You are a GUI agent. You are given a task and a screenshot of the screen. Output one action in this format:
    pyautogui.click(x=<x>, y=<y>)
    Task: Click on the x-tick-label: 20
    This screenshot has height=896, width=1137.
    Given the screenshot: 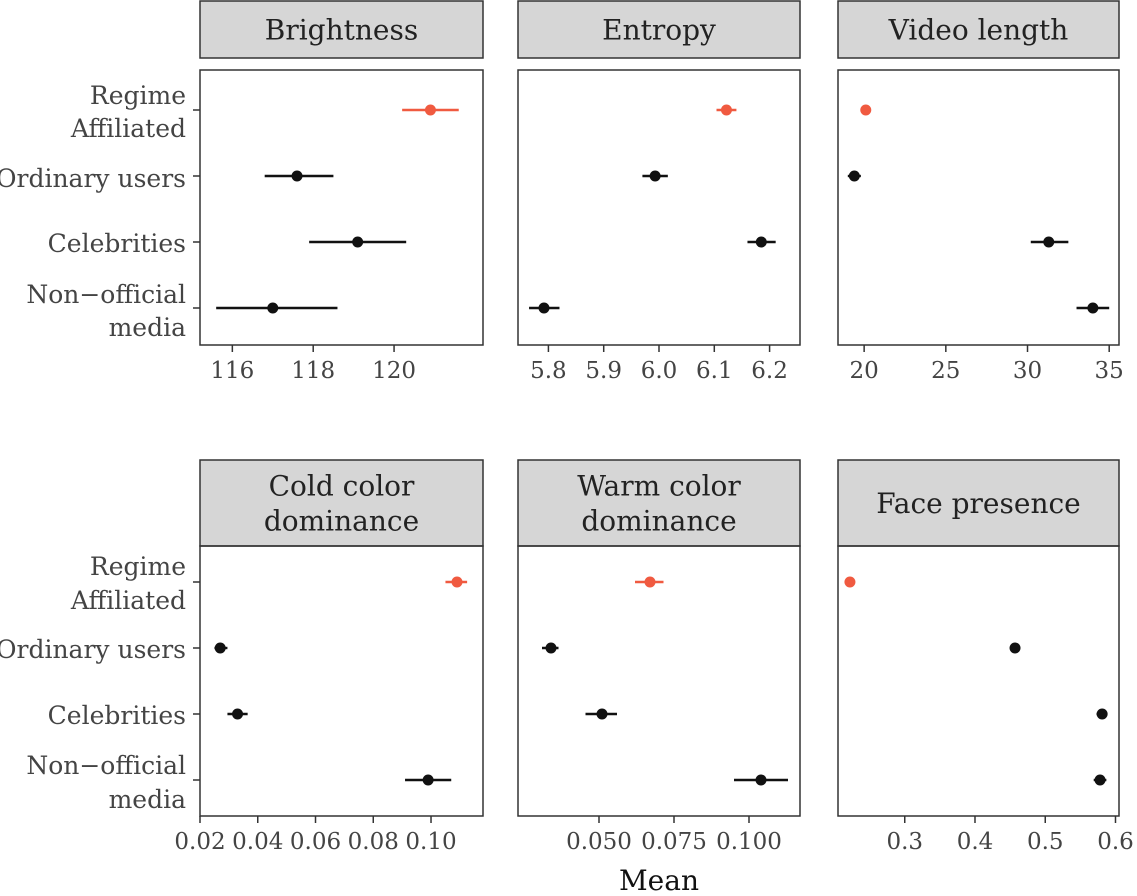 What is the action you would take?
    pyautogui.click(x=863, y=371)
    